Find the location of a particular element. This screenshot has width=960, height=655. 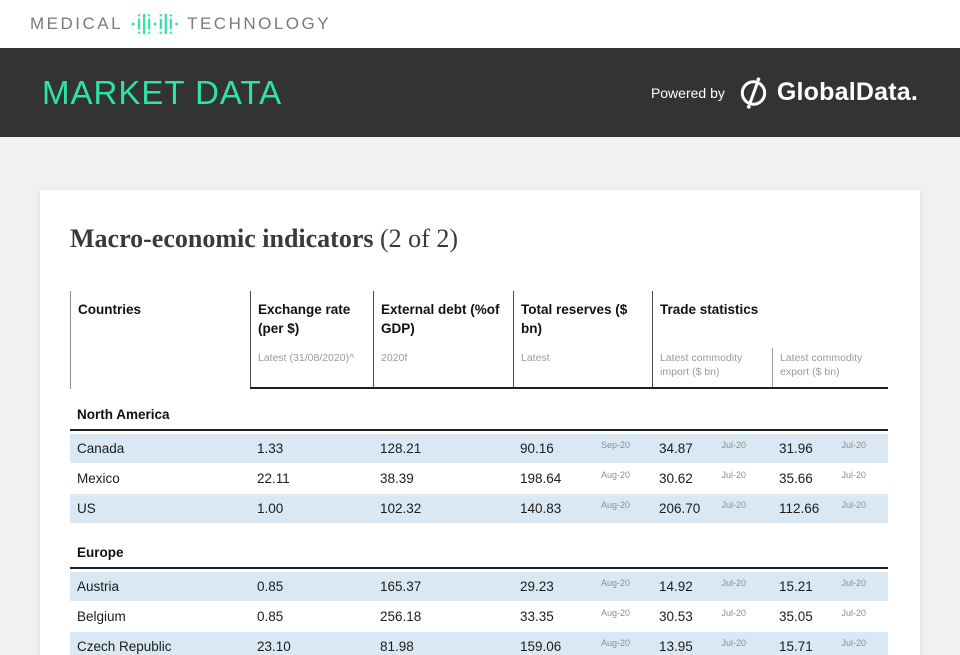

masthead: MEDICAL is located at coordinates (480, 24).